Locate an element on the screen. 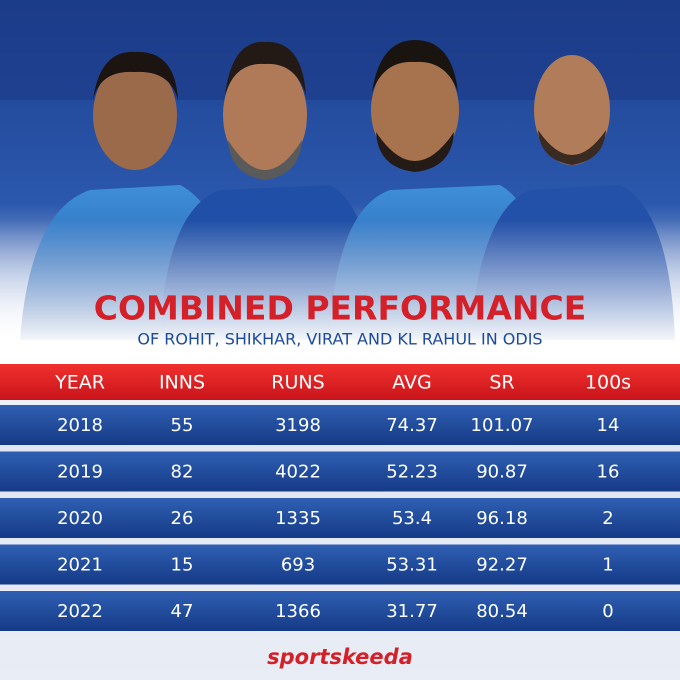 The image size is (680, 680). column-header: AVG is located at coordinates (412, 383).